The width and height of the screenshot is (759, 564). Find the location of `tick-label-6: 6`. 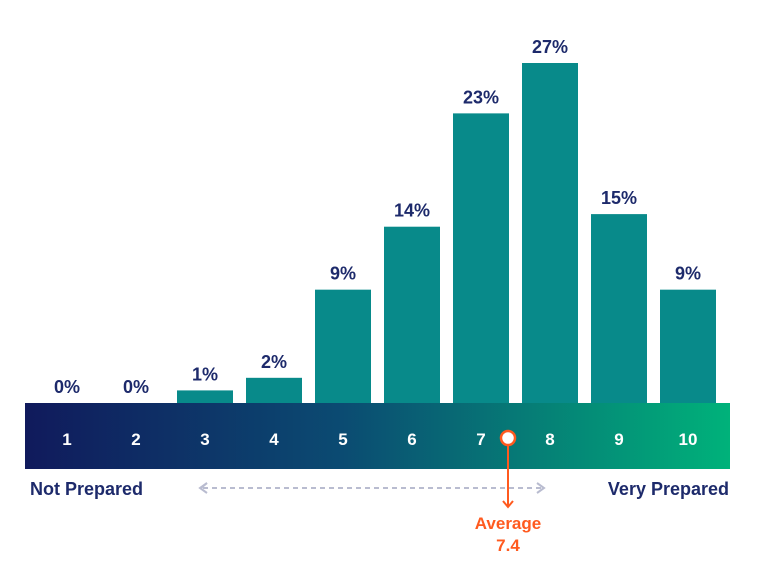

tick-label-6: 6 is located at coordinates (411, 439).